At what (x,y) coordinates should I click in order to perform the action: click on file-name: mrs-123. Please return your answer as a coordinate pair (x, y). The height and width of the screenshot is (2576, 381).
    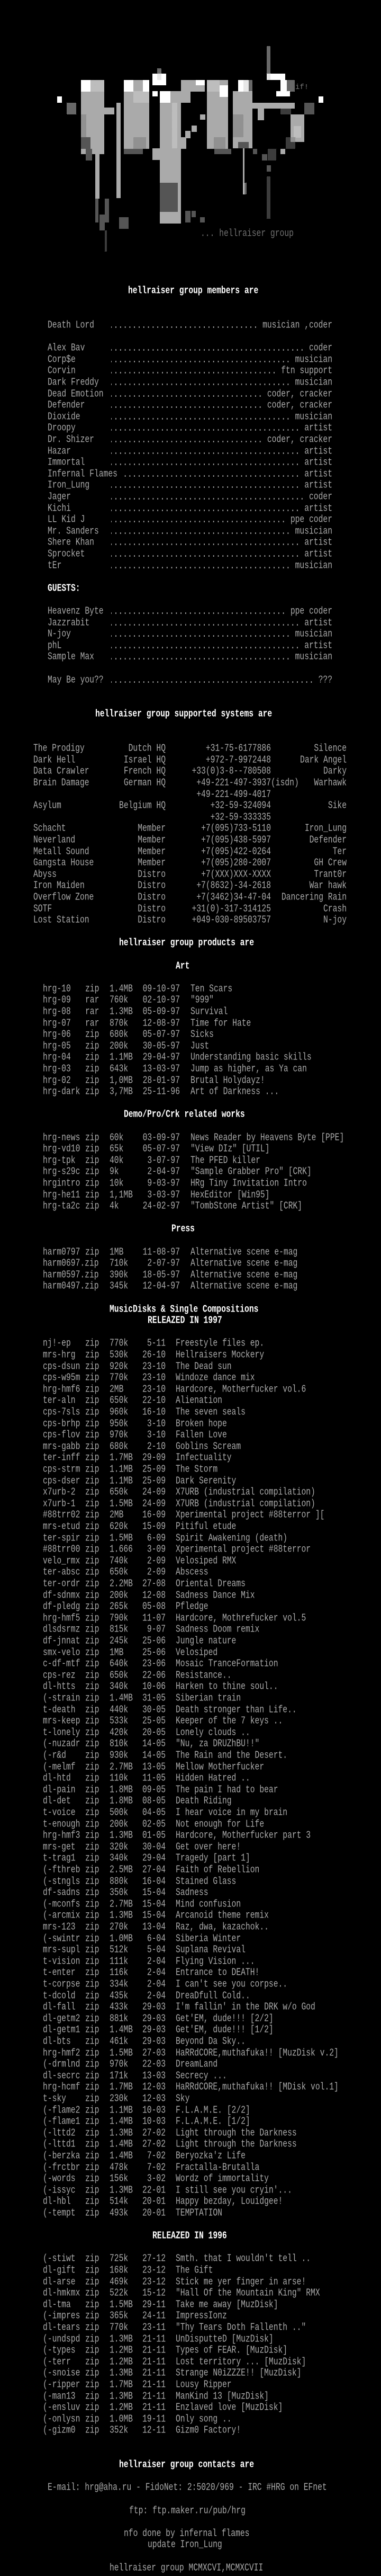
    Looking at the image, I should click on (59, 1928).